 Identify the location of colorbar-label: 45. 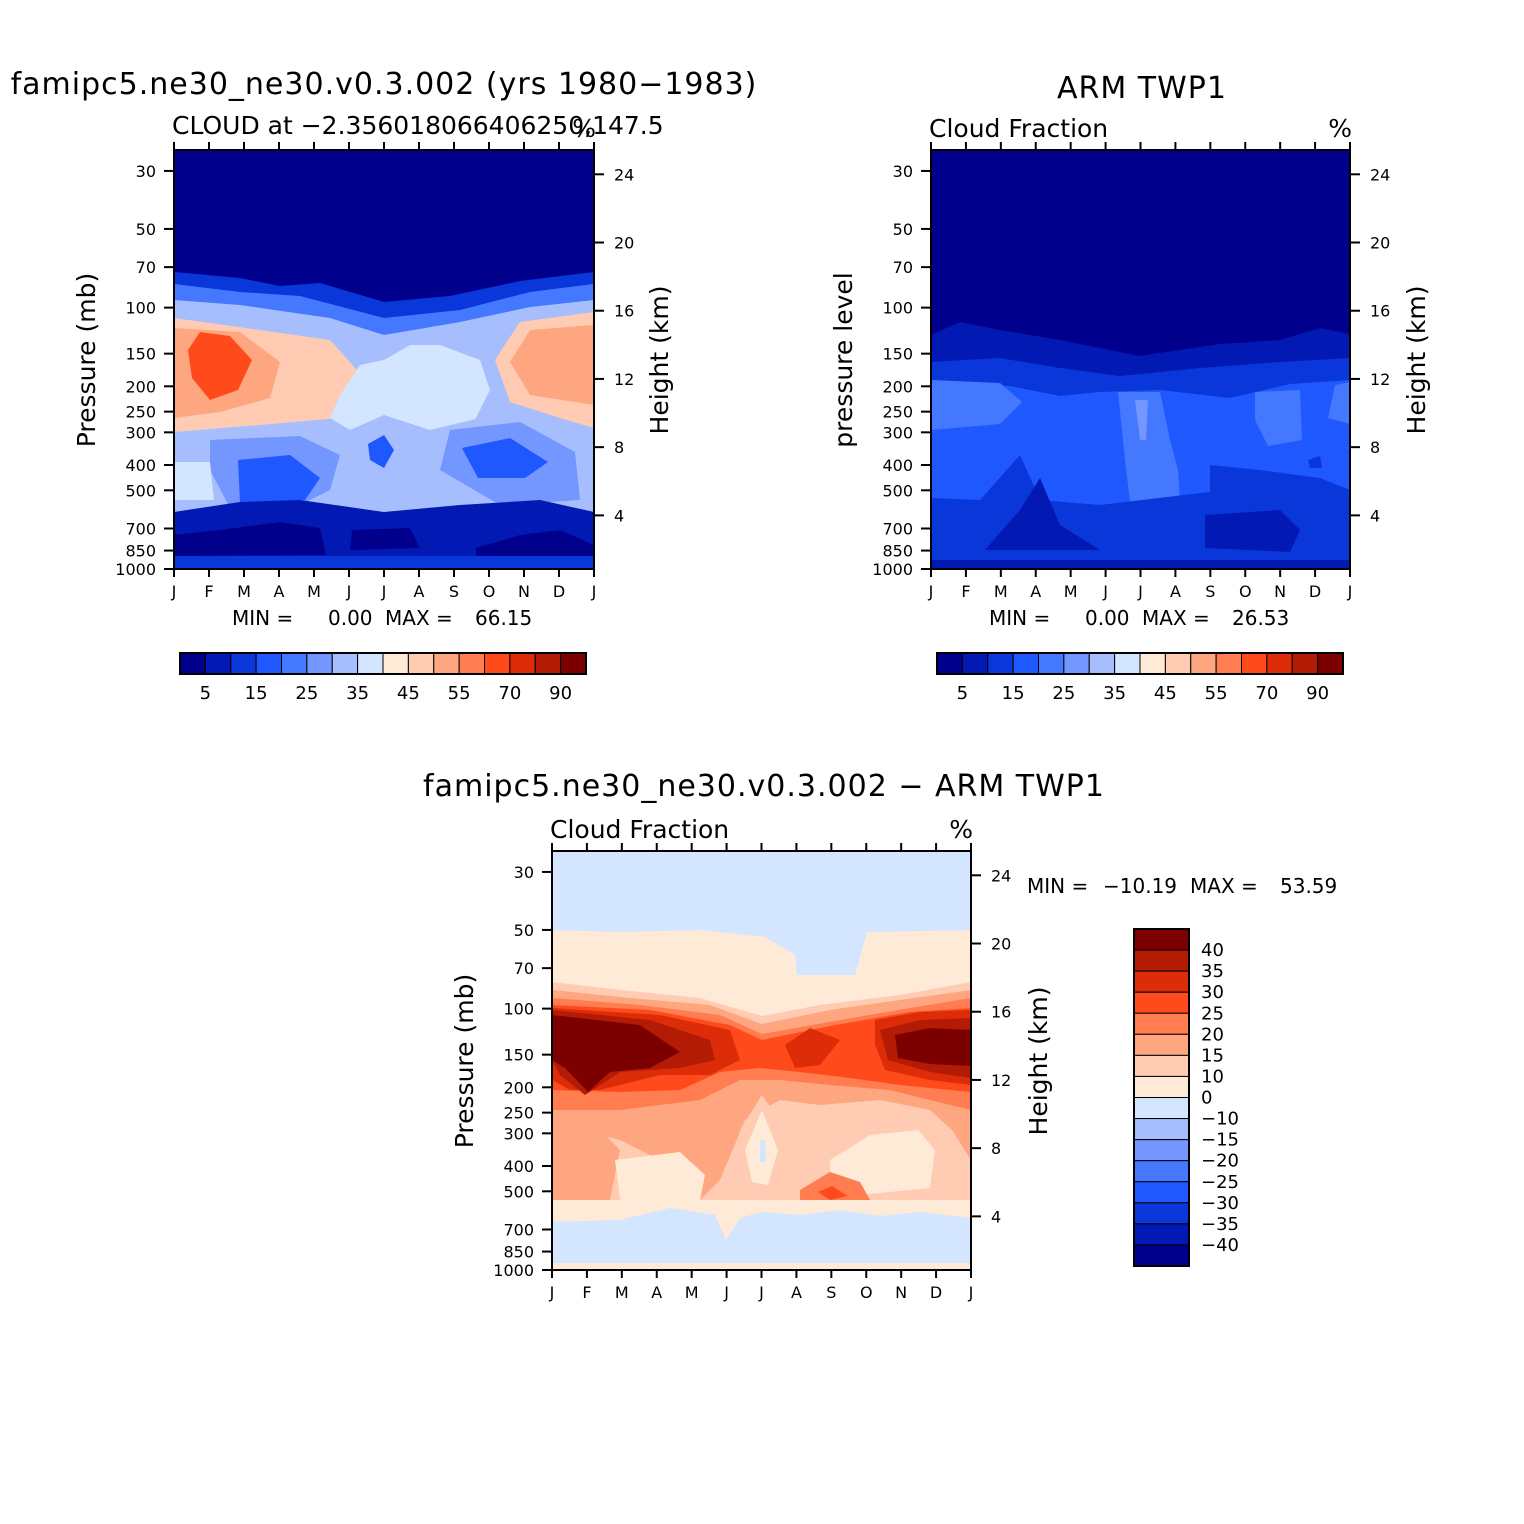
(408, 693).